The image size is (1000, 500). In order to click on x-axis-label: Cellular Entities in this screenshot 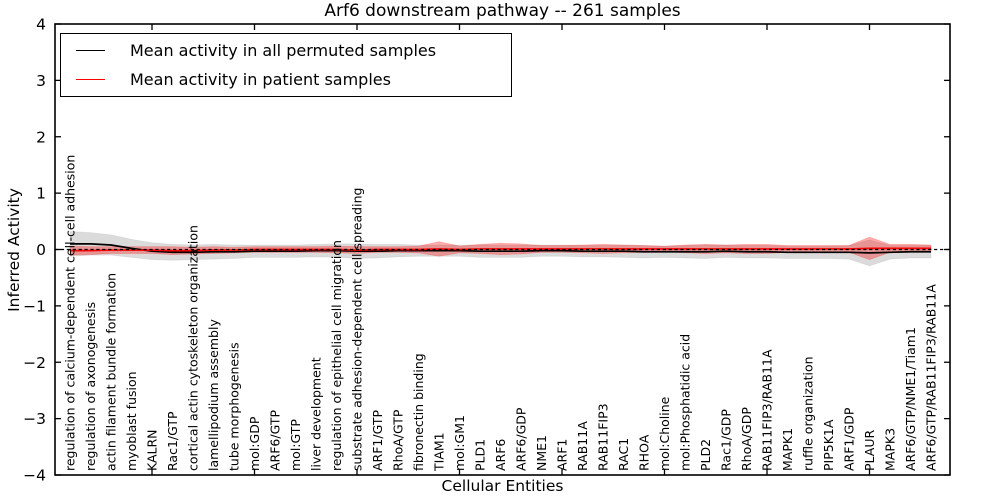, I will do `click(502, 486)`.